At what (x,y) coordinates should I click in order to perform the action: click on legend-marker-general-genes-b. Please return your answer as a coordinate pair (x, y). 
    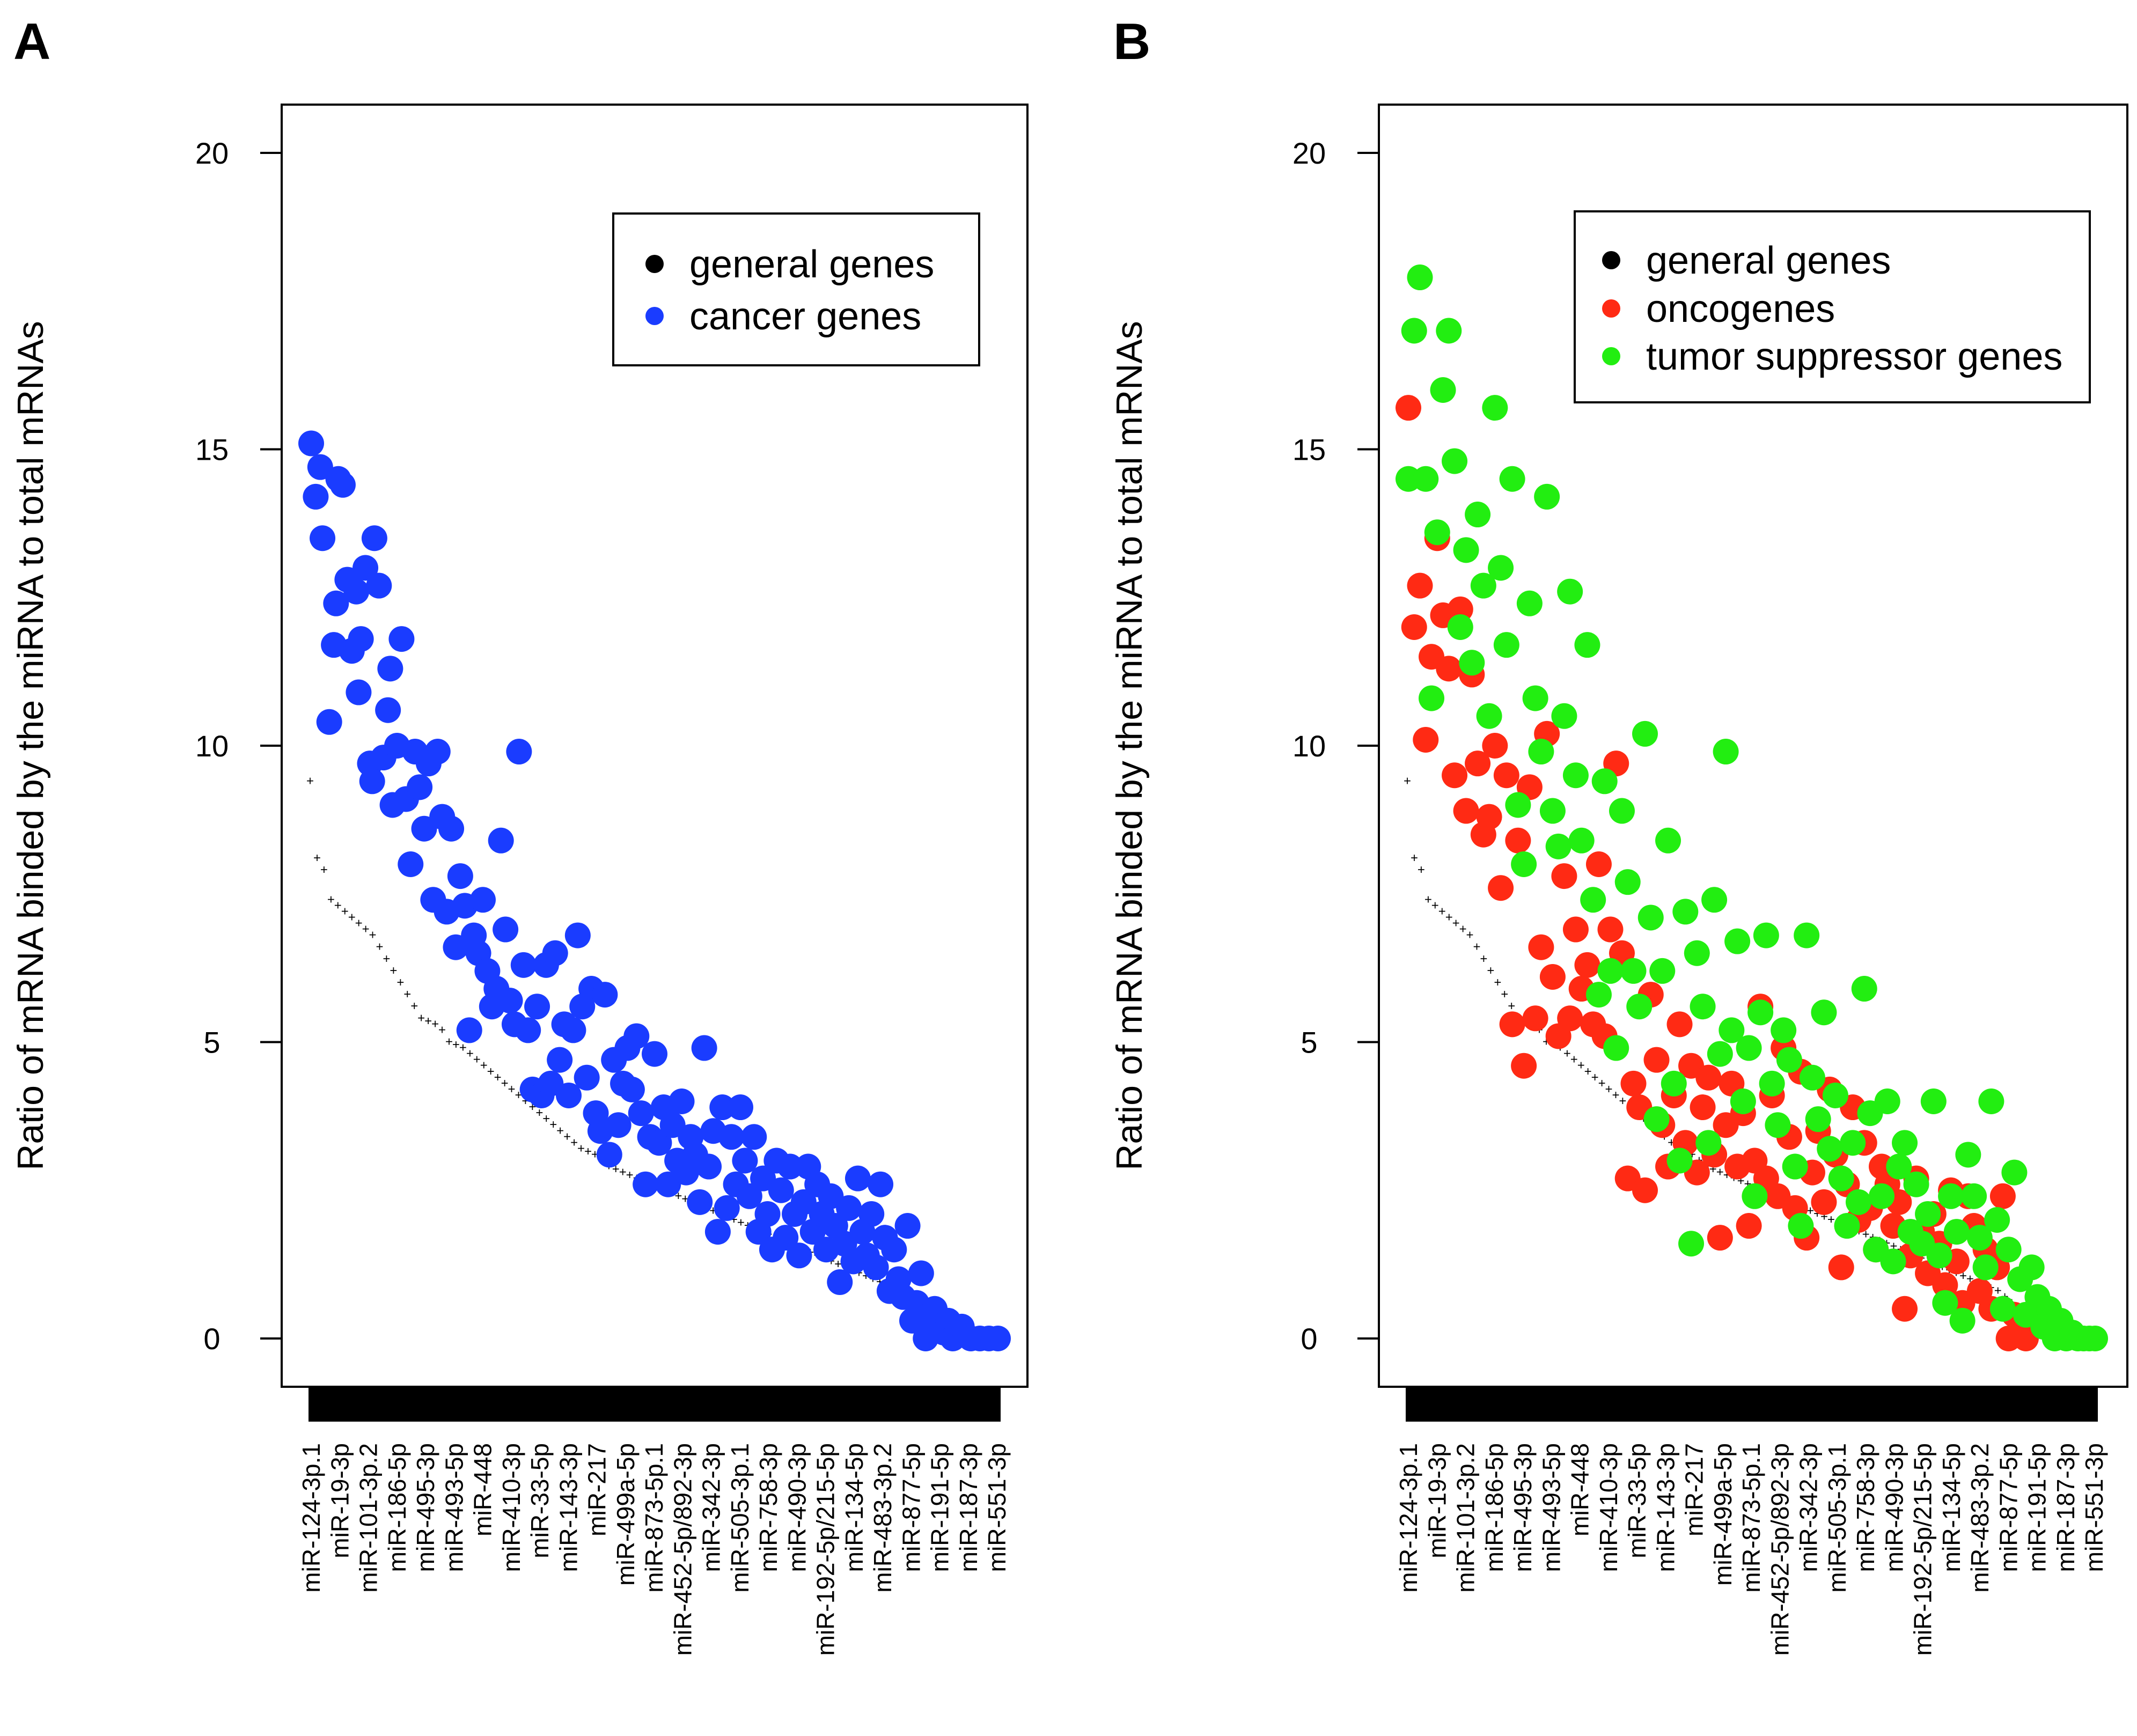
    Looking at the image, I should click on (1611, 260).